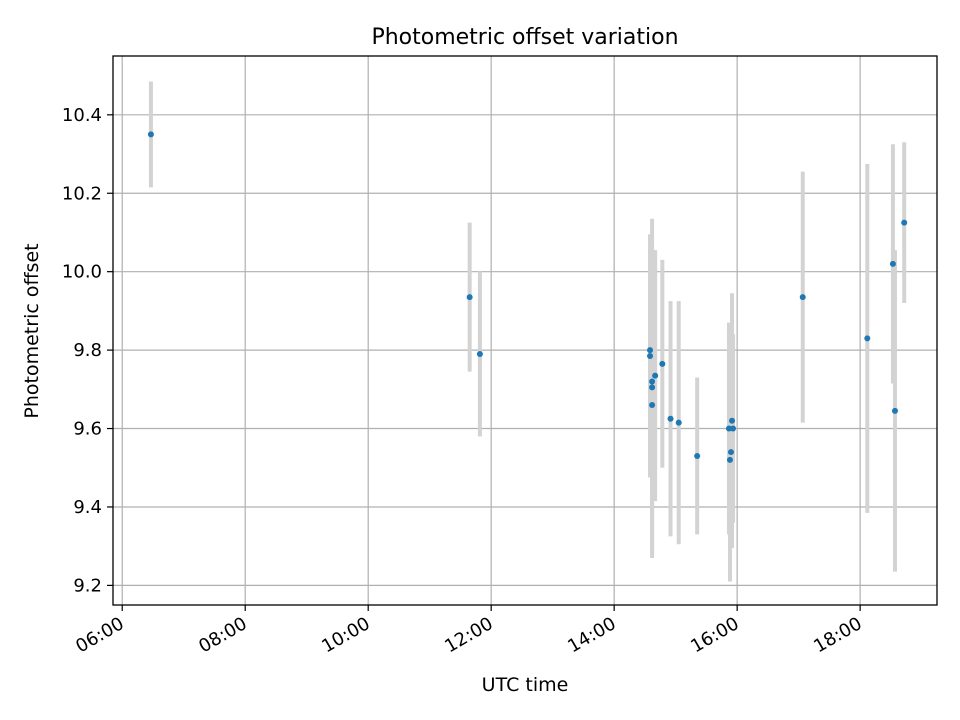  Describe the element at coordinates (32, 330) in the screenshot. I see `y-axis-label: Photometric offset` at that location.